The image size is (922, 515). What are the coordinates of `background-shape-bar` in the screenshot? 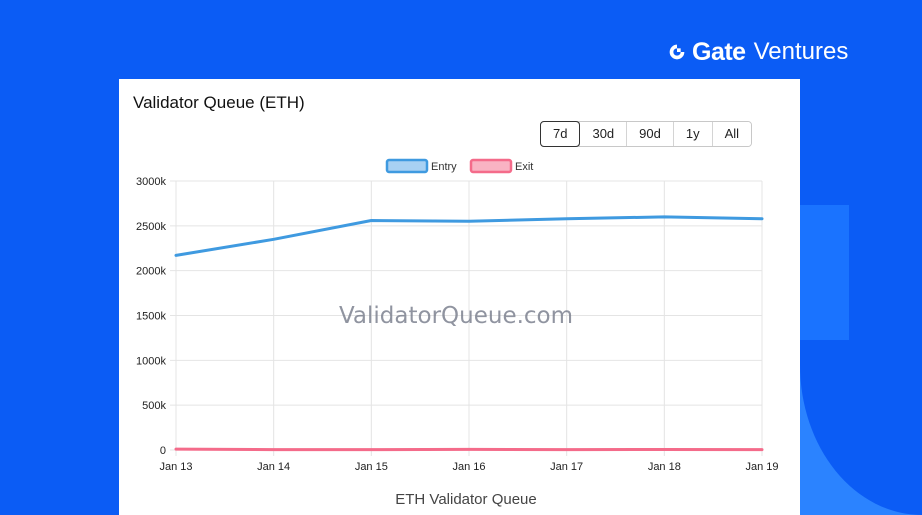 It's located at (824, 280).